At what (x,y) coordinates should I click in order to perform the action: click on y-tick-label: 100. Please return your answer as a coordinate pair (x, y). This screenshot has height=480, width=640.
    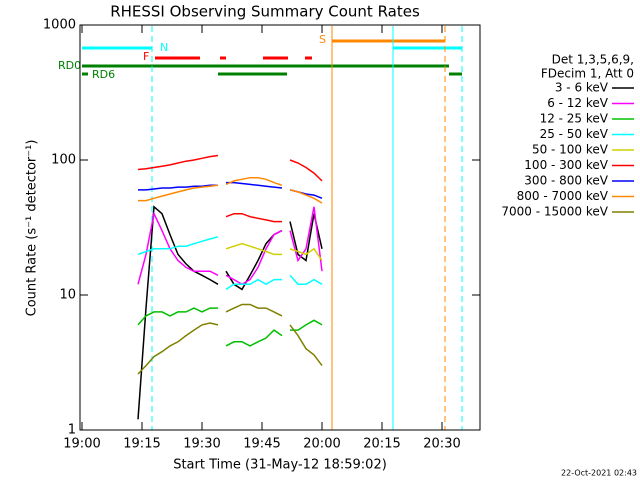
    Looking at the image, I should click on (63, 160).